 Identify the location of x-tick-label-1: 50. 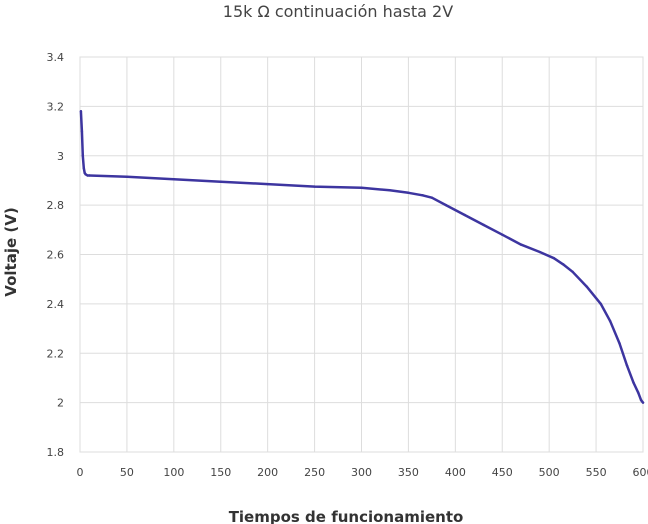
(127, 472).